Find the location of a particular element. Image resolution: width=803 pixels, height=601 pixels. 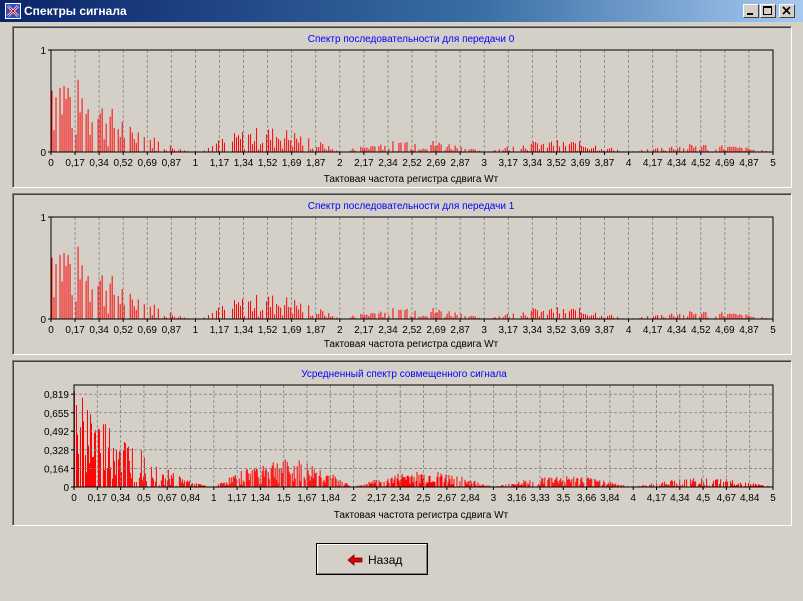

x-tick-label: 3,66 is located at coordinates (587, 498).